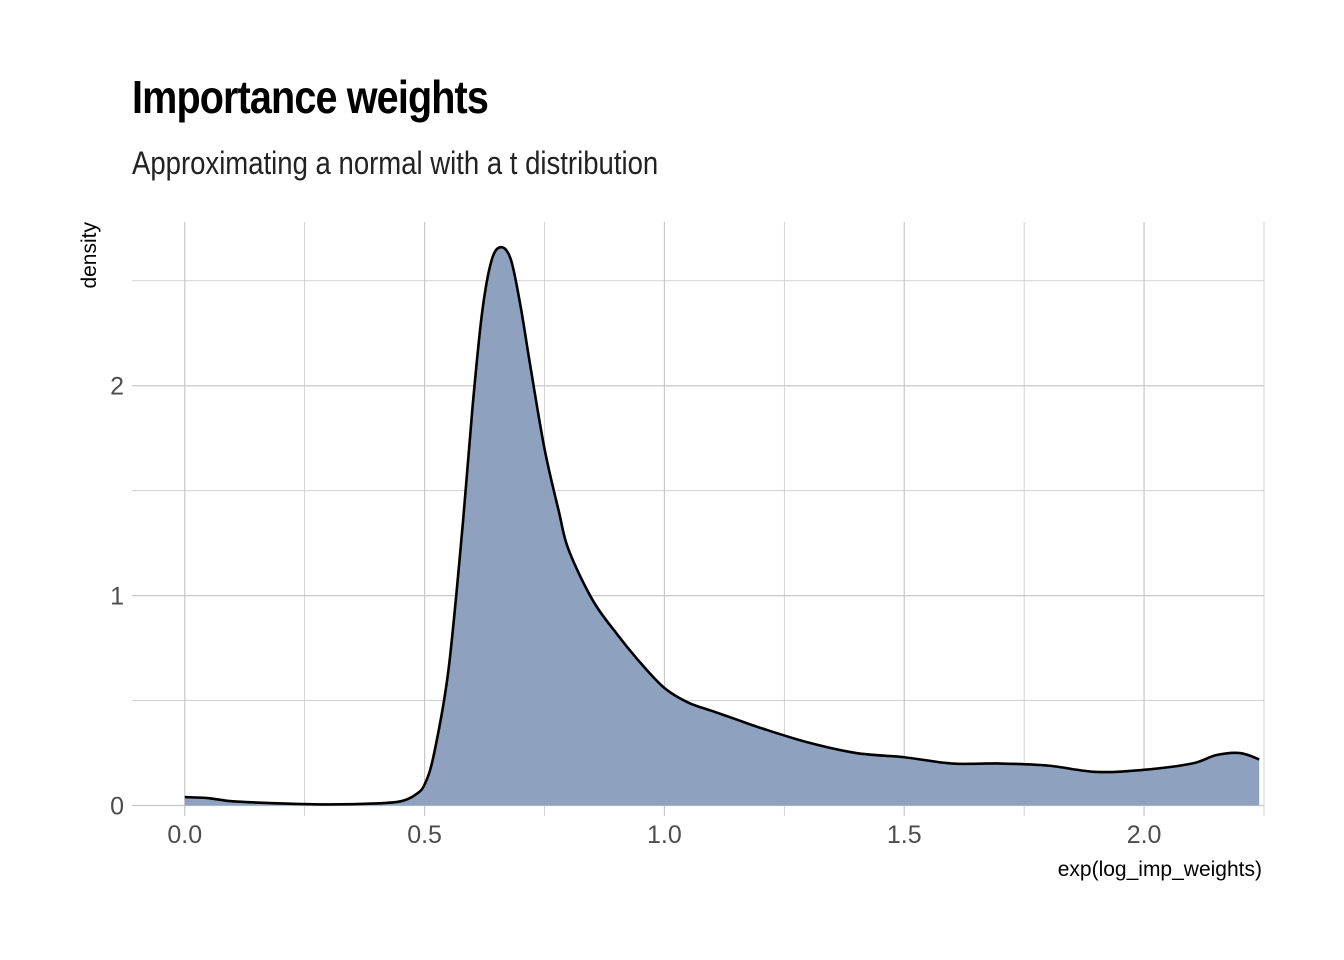  What do you see at coordinates (89, 255) in the screenshot?
I see `y-axis-title: density` at bounding box center [89, 255].